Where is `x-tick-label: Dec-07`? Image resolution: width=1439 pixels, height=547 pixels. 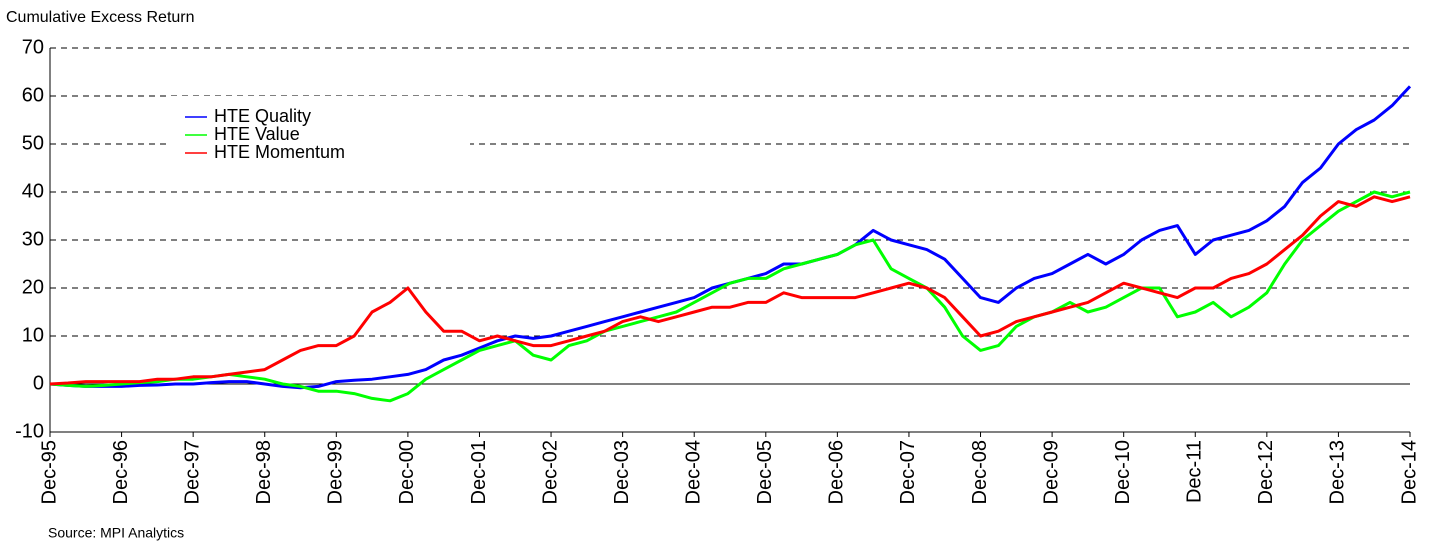 x-tick-label: Dec-07 is located at coordinates (908, 472).